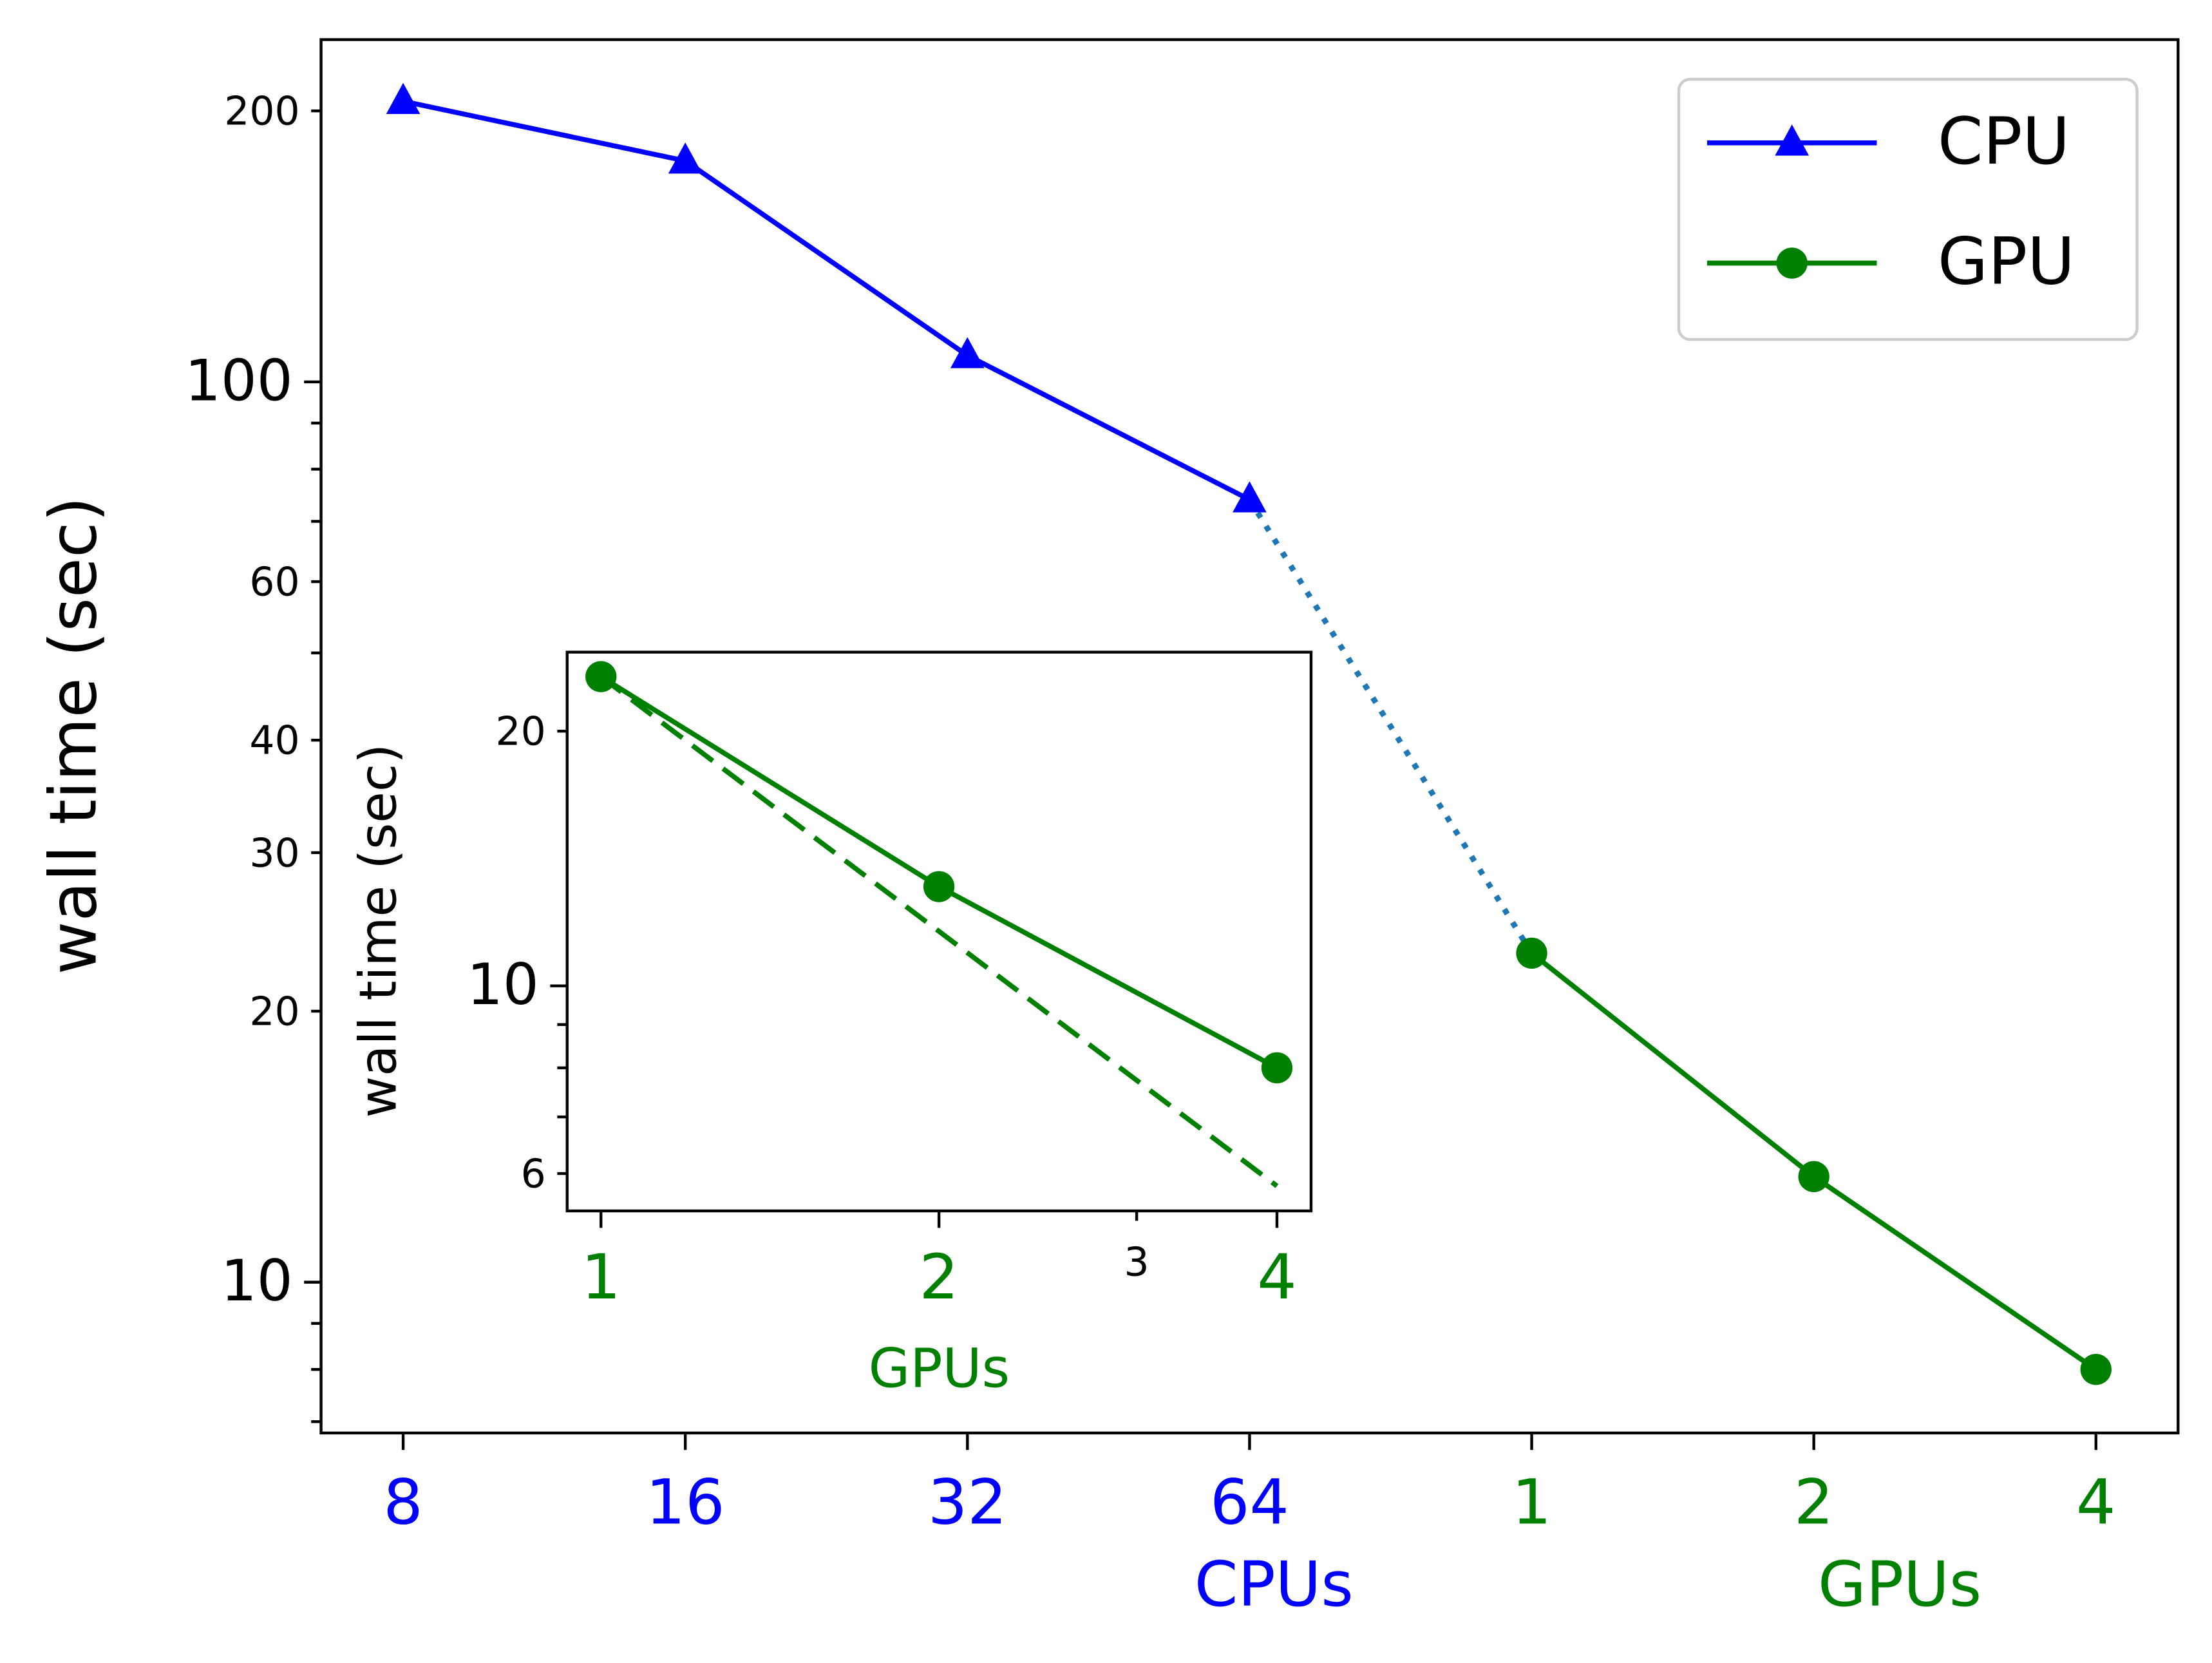 Image resolution: width=2212 pixels, height=1663 pixels. I want to click on y-tick-label: 200, so click(261, 111).